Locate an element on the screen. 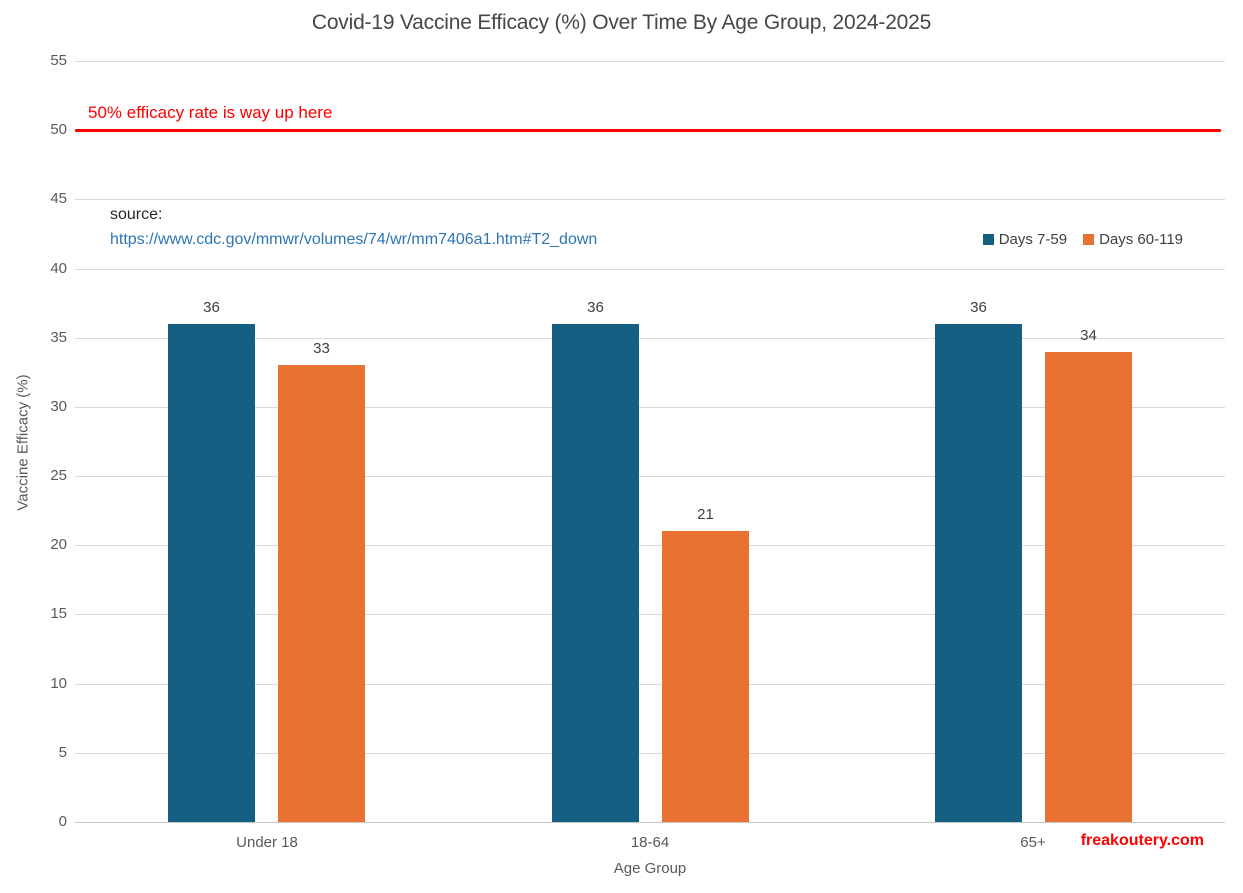 Image resolution: width=1243 pixels, height=893 pixels. x-axis-title: Age Group is located at coordinates (650, 868).